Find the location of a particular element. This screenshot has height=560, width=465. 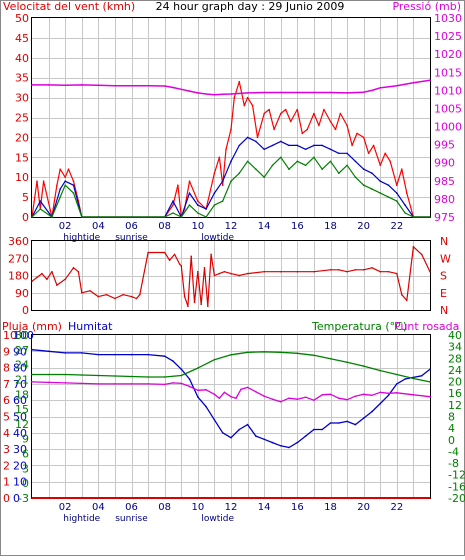

hour-tick-label: 12 is located at coordinates (231, 226).